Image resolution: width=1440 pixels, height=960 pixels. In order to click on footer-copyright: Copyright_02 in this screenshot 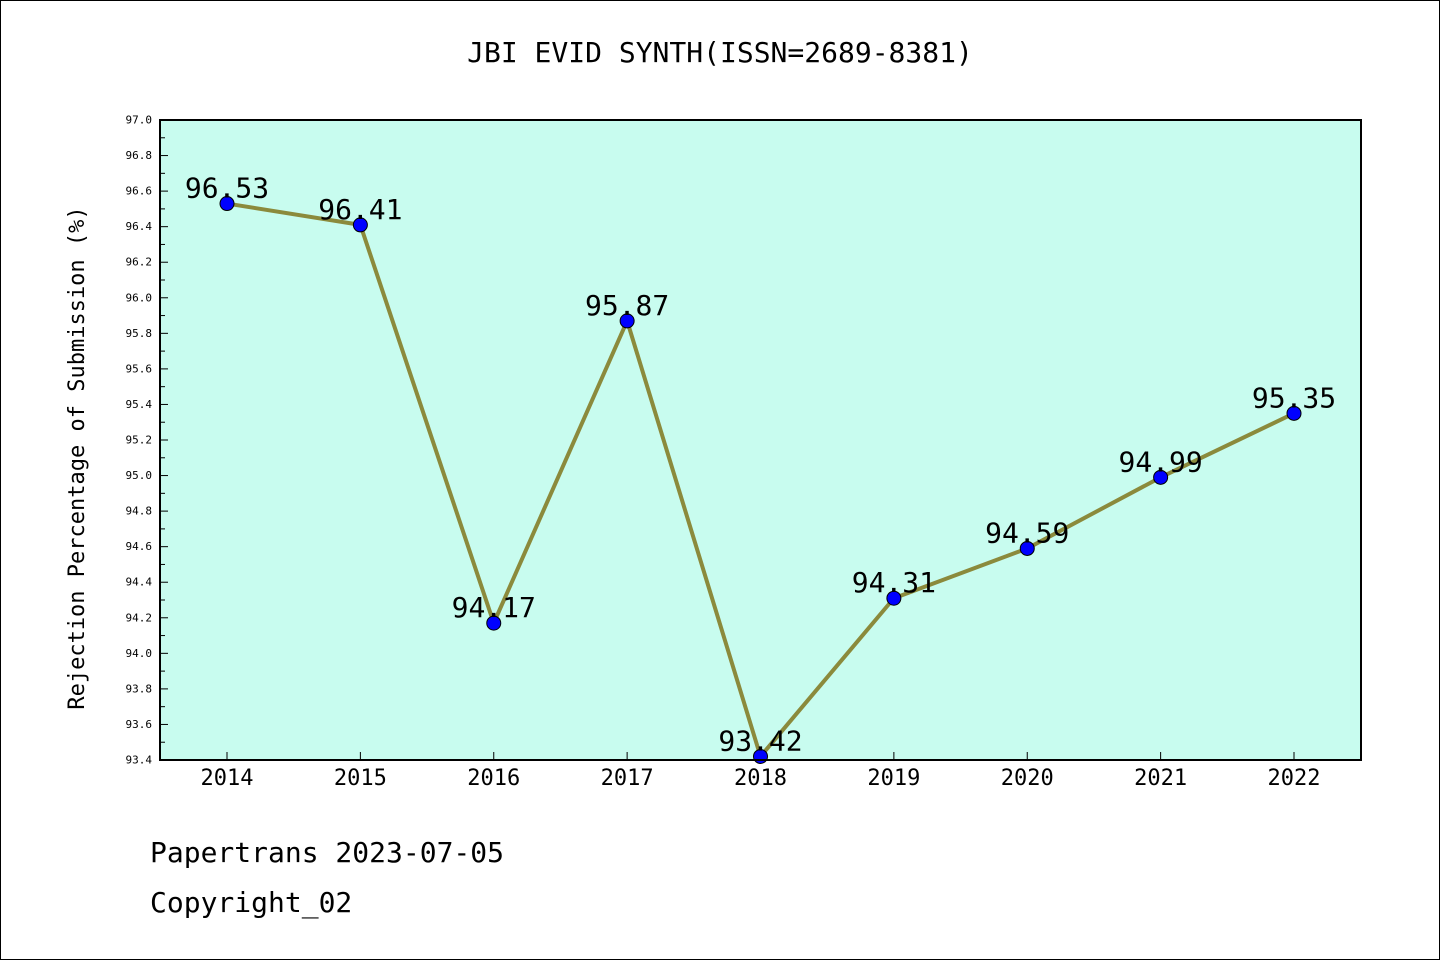, I will do `click(251, 902)`.